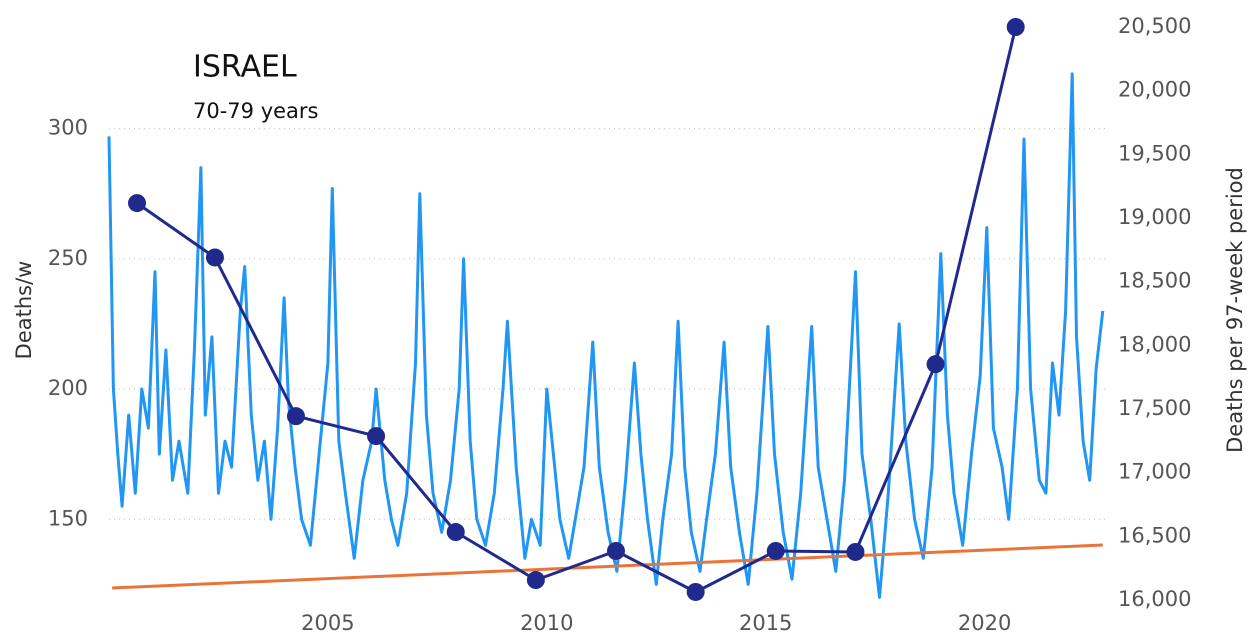  Describe the element at coordinates (327, 623) in the screenshot. I see `x-tick-label: 2005` at that location.